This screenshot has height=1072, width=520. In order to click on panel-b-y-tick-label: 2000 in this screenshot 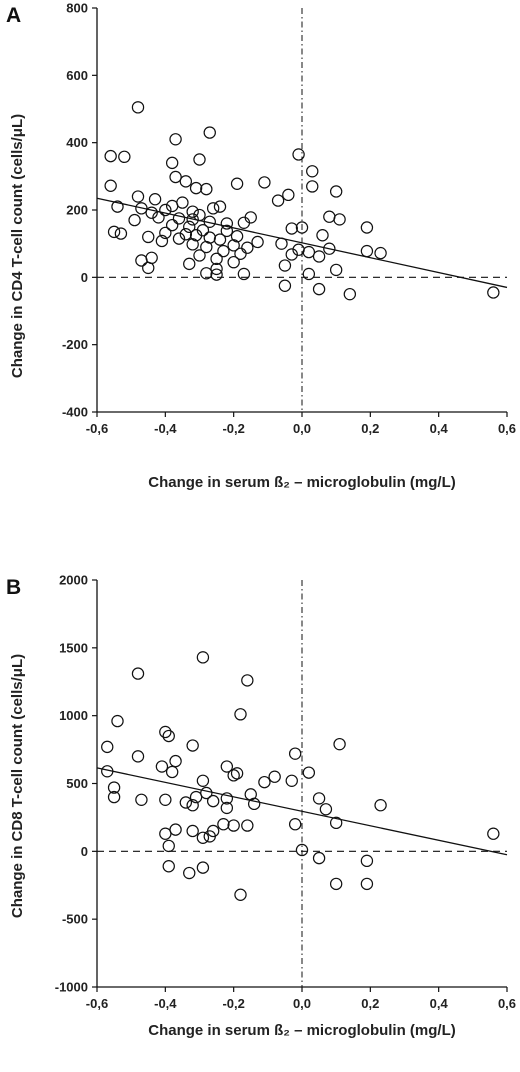, I will do `click(73, 580)`.